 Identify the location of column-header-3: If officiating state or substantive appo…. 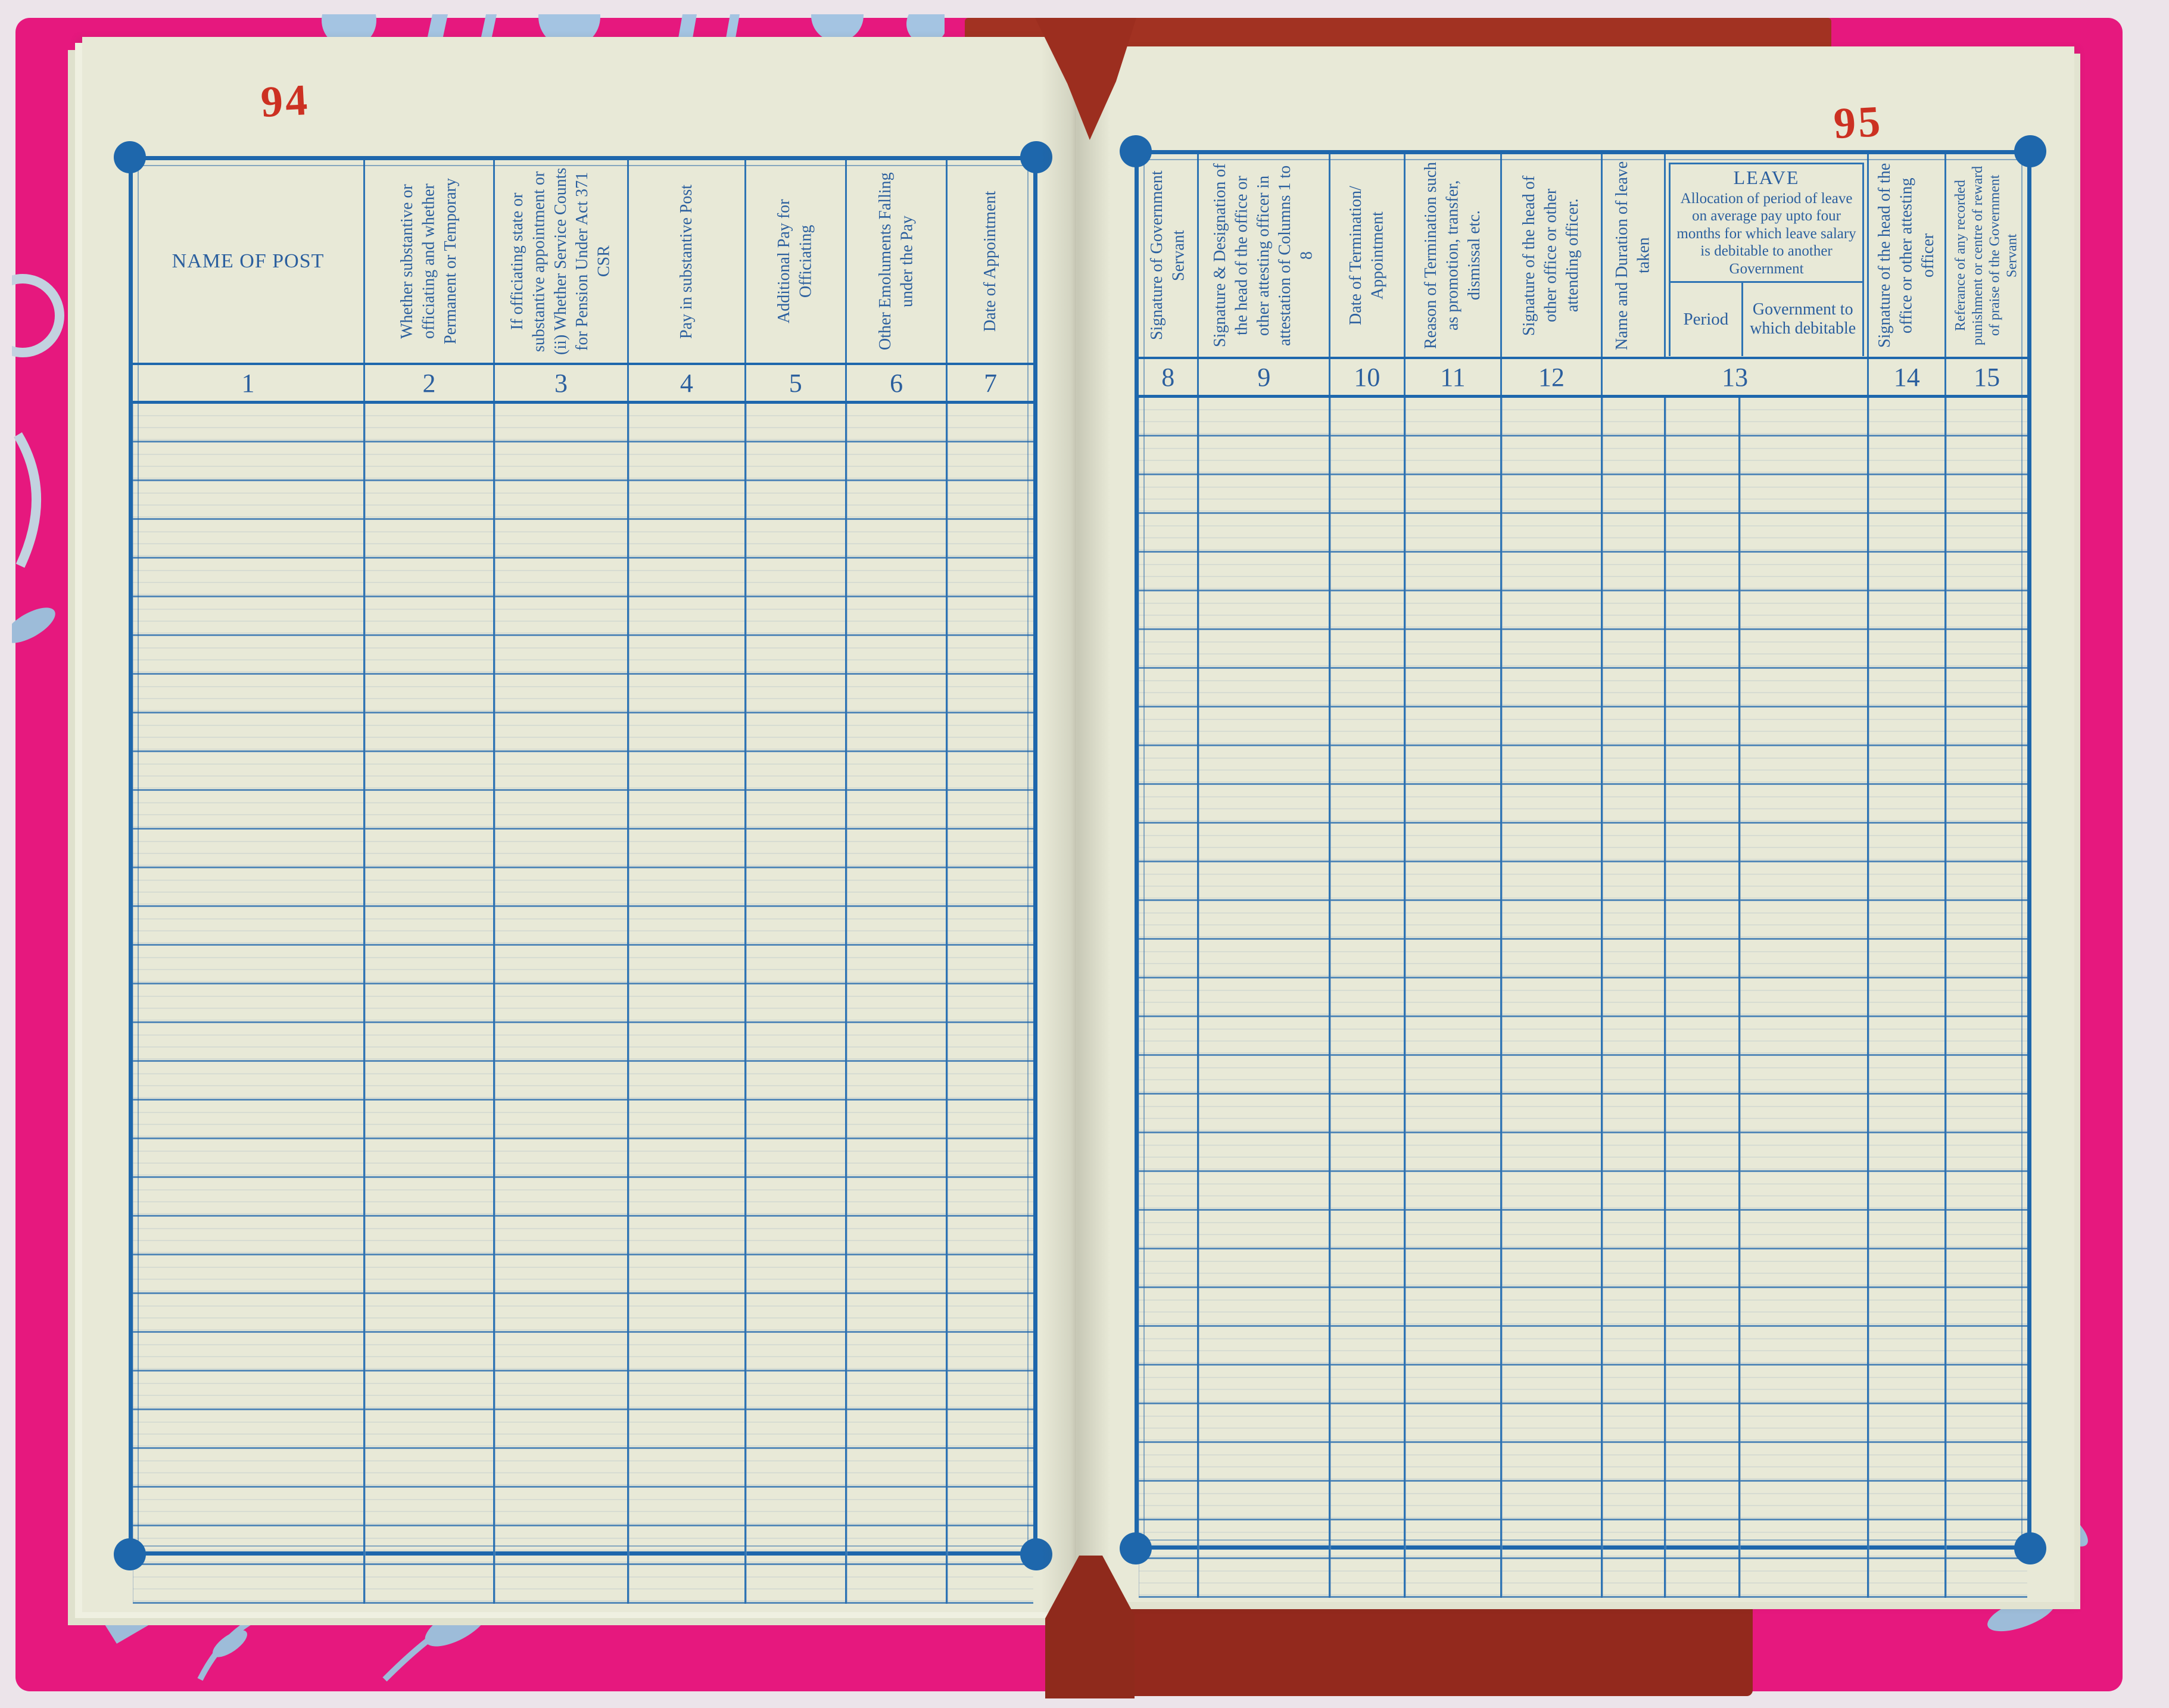
(561, 262).